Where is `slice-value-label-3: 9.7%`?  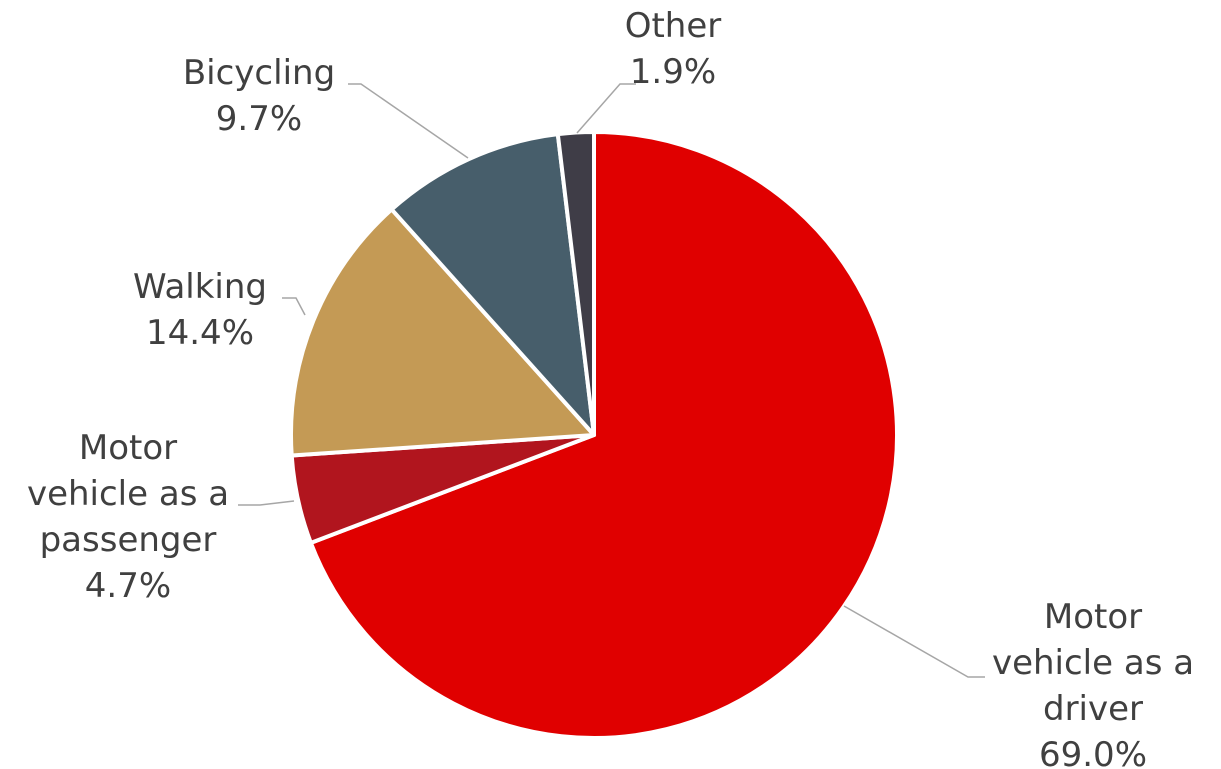
slice-value-label-3: 9.7% is located at coordinates (259, 119).